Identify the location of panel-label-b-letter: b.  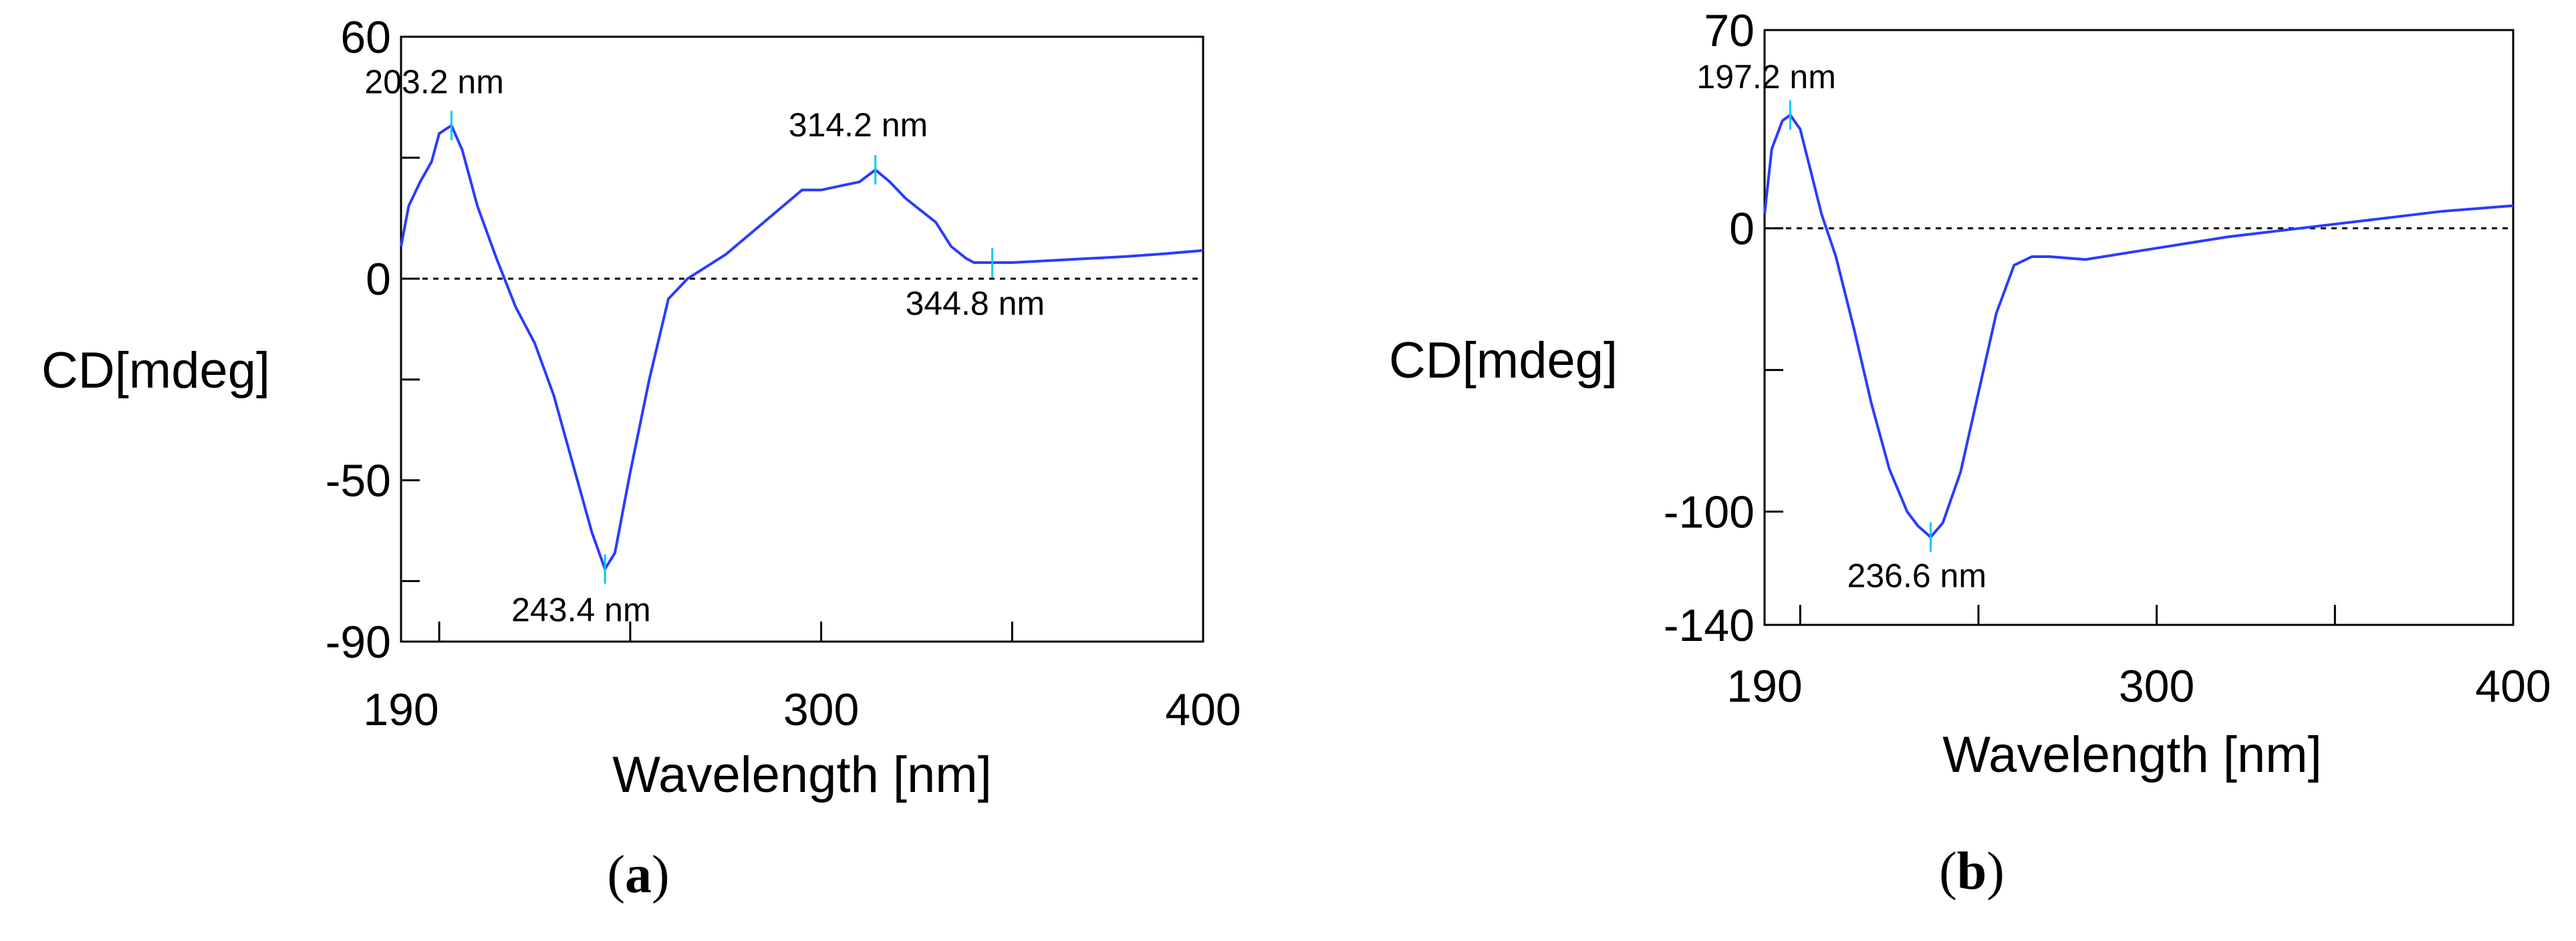
(1972, 871).